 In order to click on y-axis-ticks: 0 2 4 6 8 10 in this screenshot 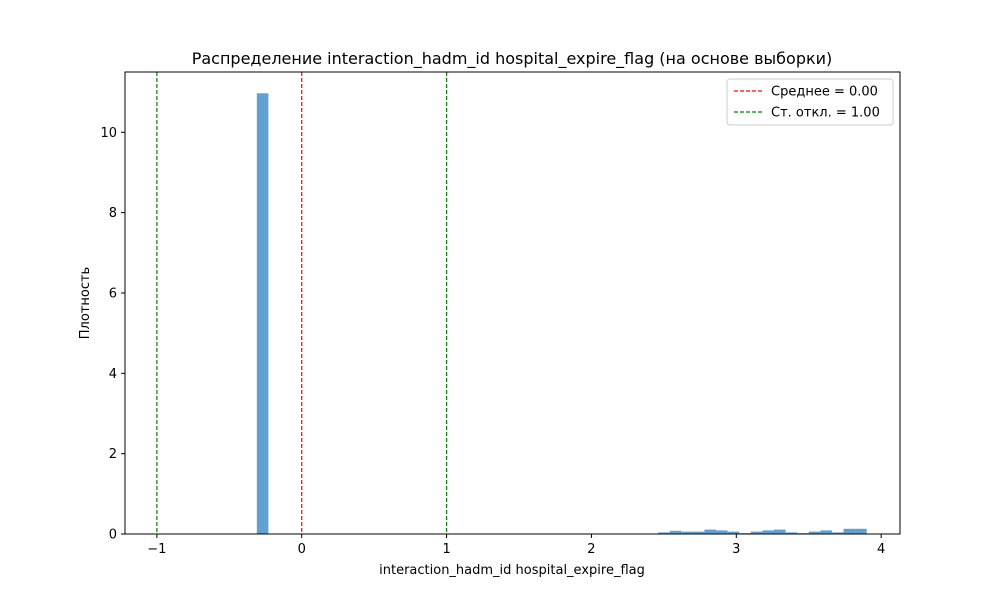, I will do `click(112, 334)`.